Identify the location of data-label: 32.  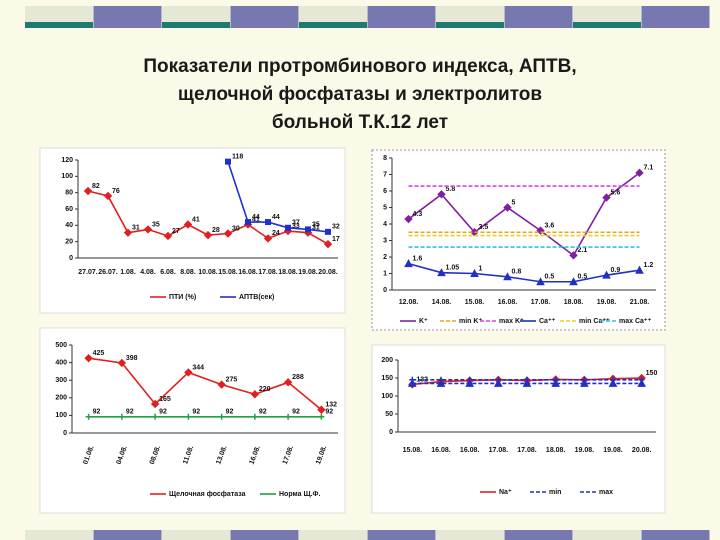
(336, 227).